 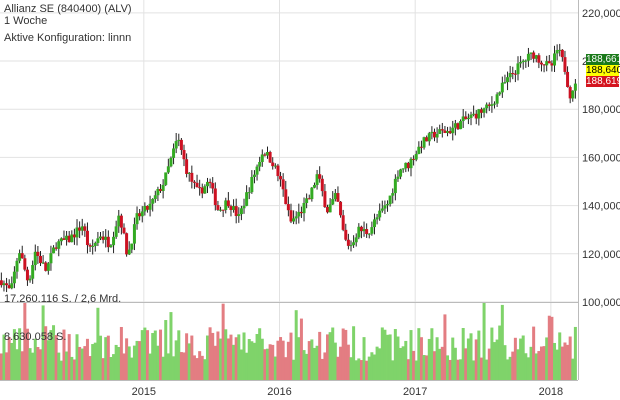 I want to click on year-tick-label: 2017, so click(x=415, y=392).